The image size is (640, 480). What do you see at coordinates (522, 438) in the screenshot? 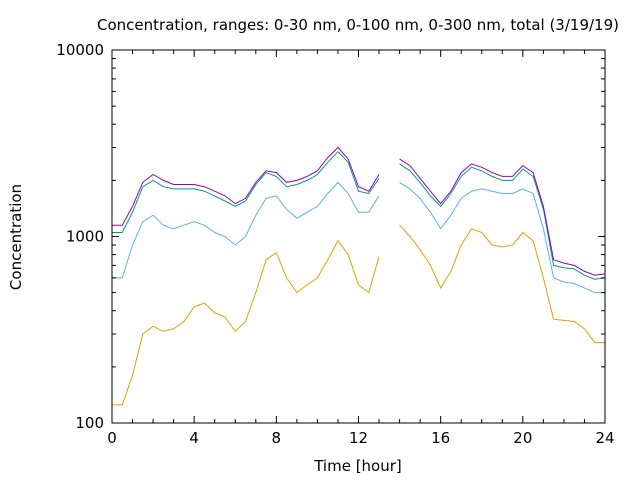
I see `x-tick-label: 20` at bounding box center [522, 438].